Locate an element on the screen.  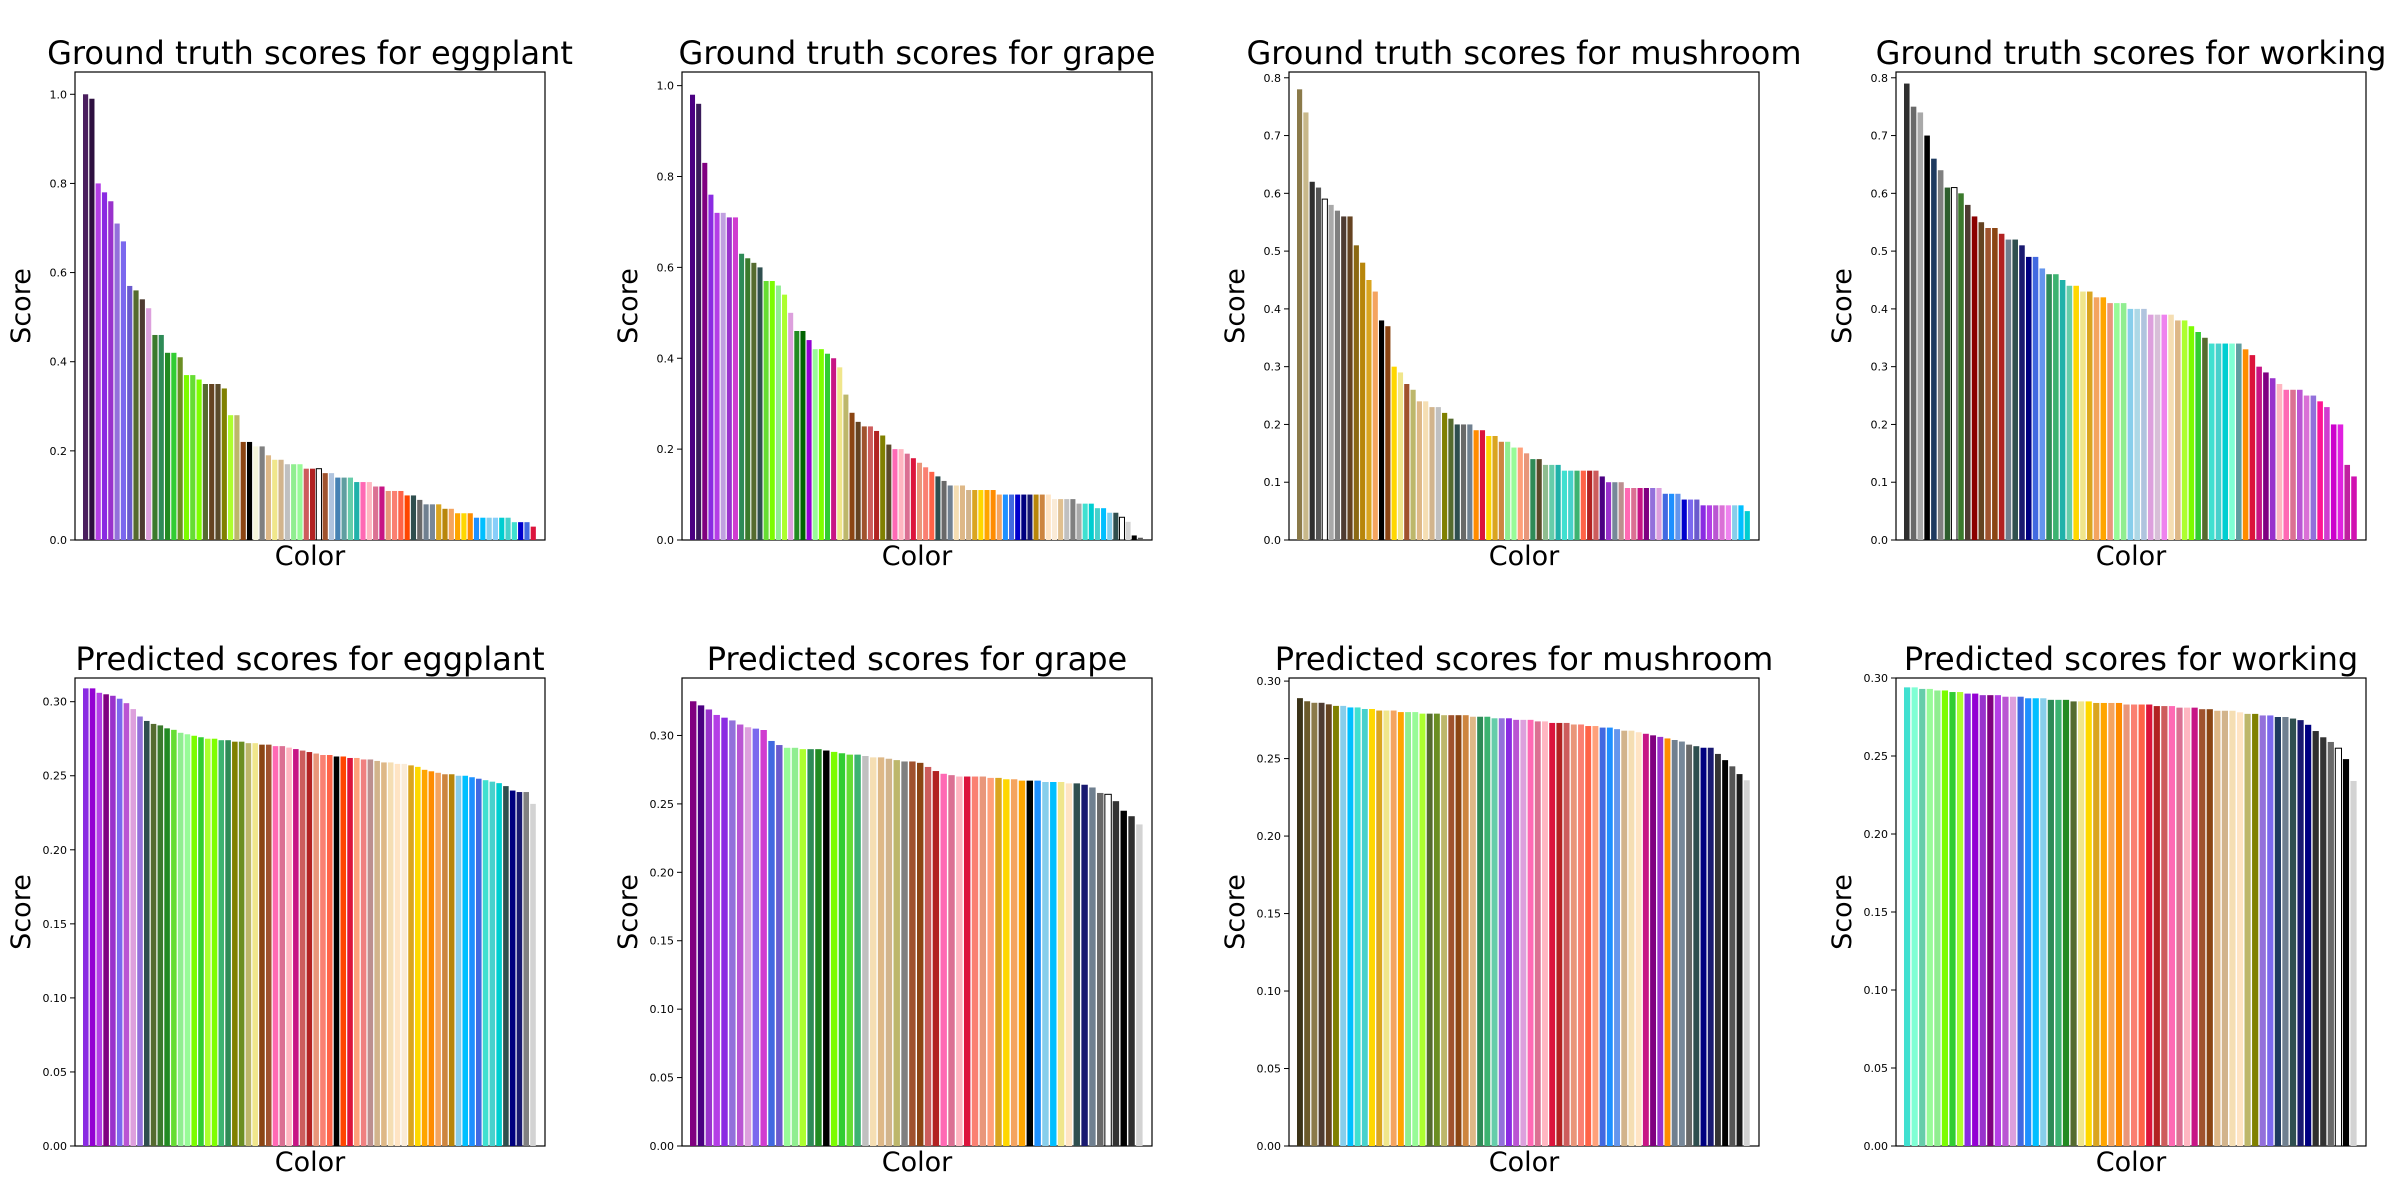
y-tick-label: 0.05 is located at coordinates (1876, 1068).